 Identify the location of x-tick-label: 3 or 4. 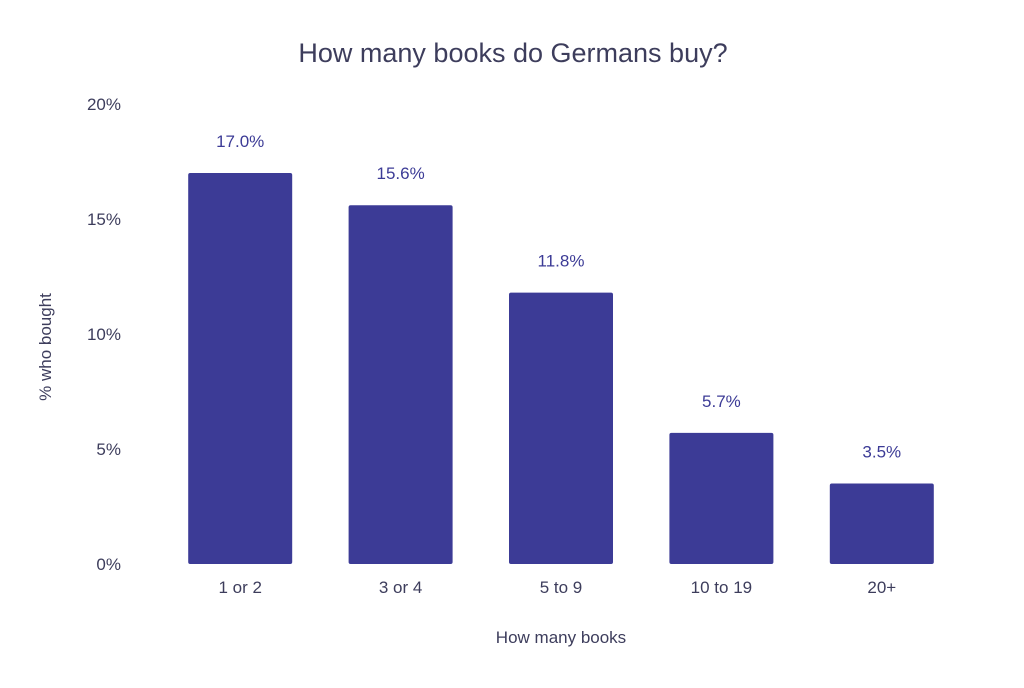
(400, 587).